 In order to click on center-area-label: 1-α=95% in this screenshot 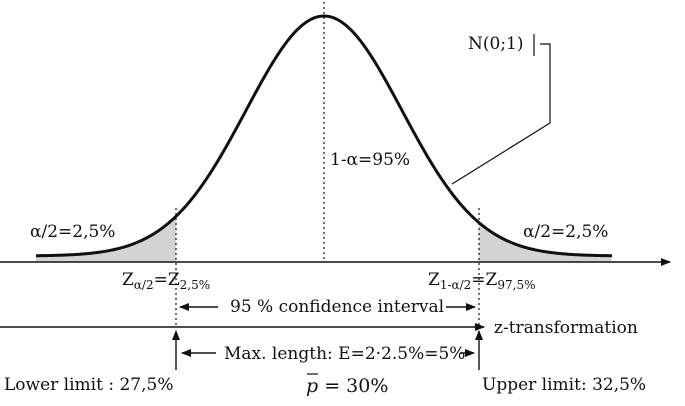, I will do `click(370, 160)`.